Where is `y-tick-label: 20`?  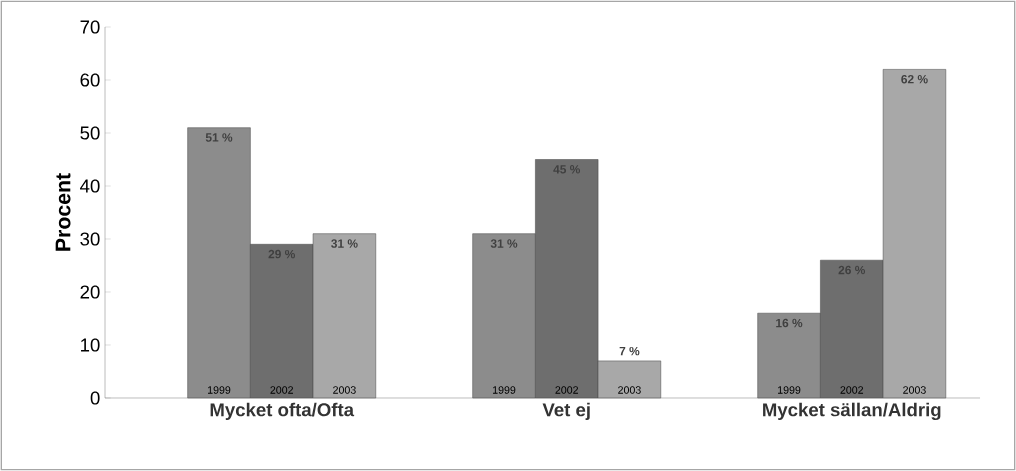
y-tick-label: 20 is located at coordinates (90, 292).